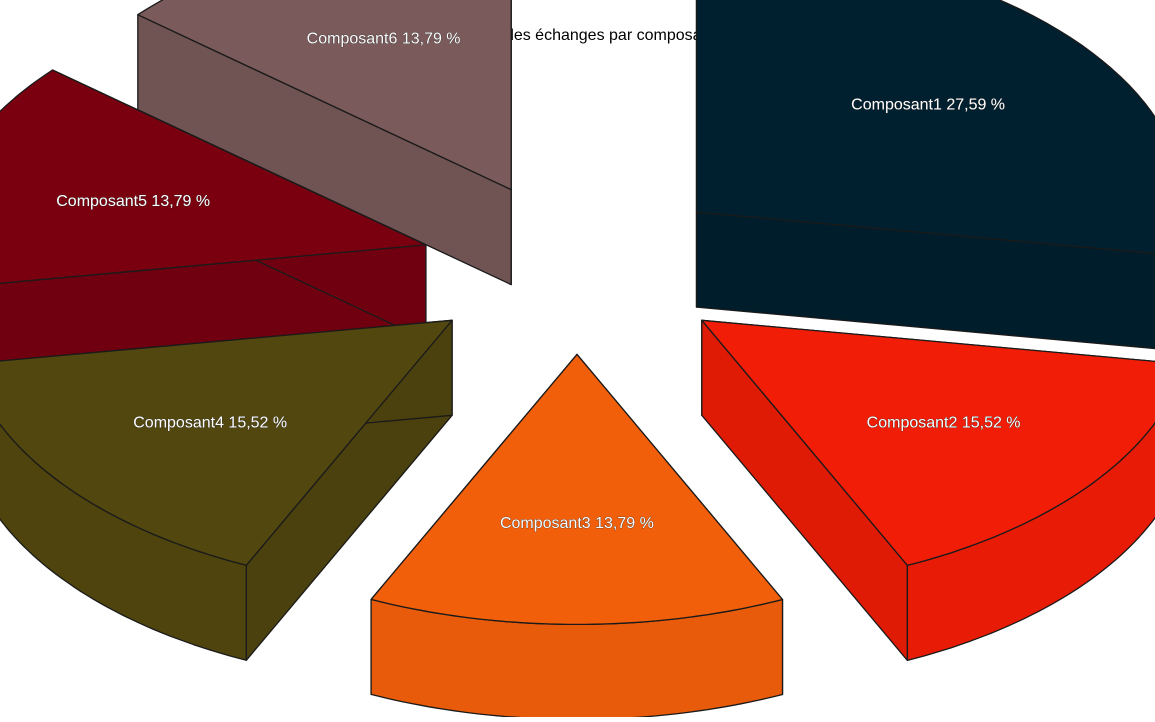 Image resolution: width=1155 pixels, height=722 pixels. What do you see at coordinates (577, 523) in the screenshot?
I see `slice-label-3: Composant3 13,79 %` at bounding box center [577, 523].